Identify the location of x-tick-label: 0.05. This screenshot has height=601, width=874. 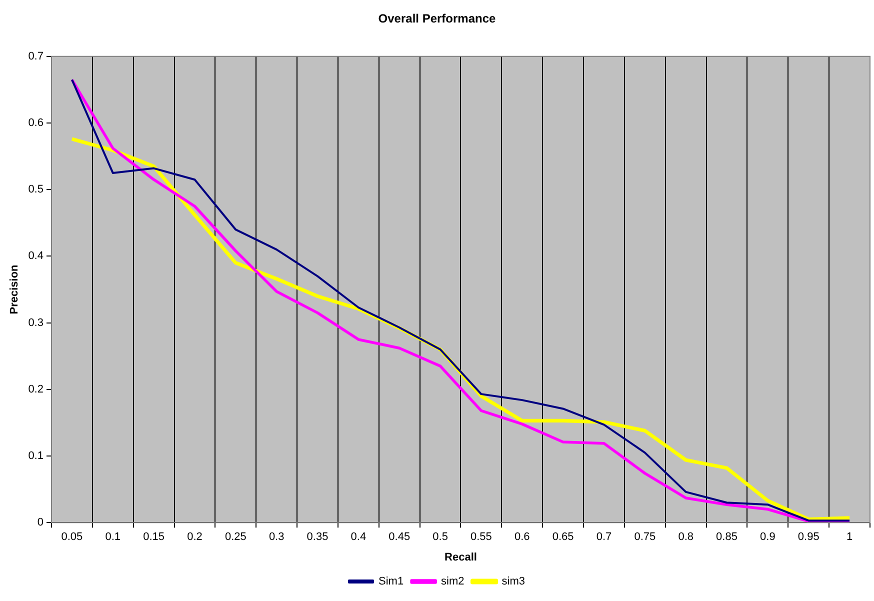
(72, 537).